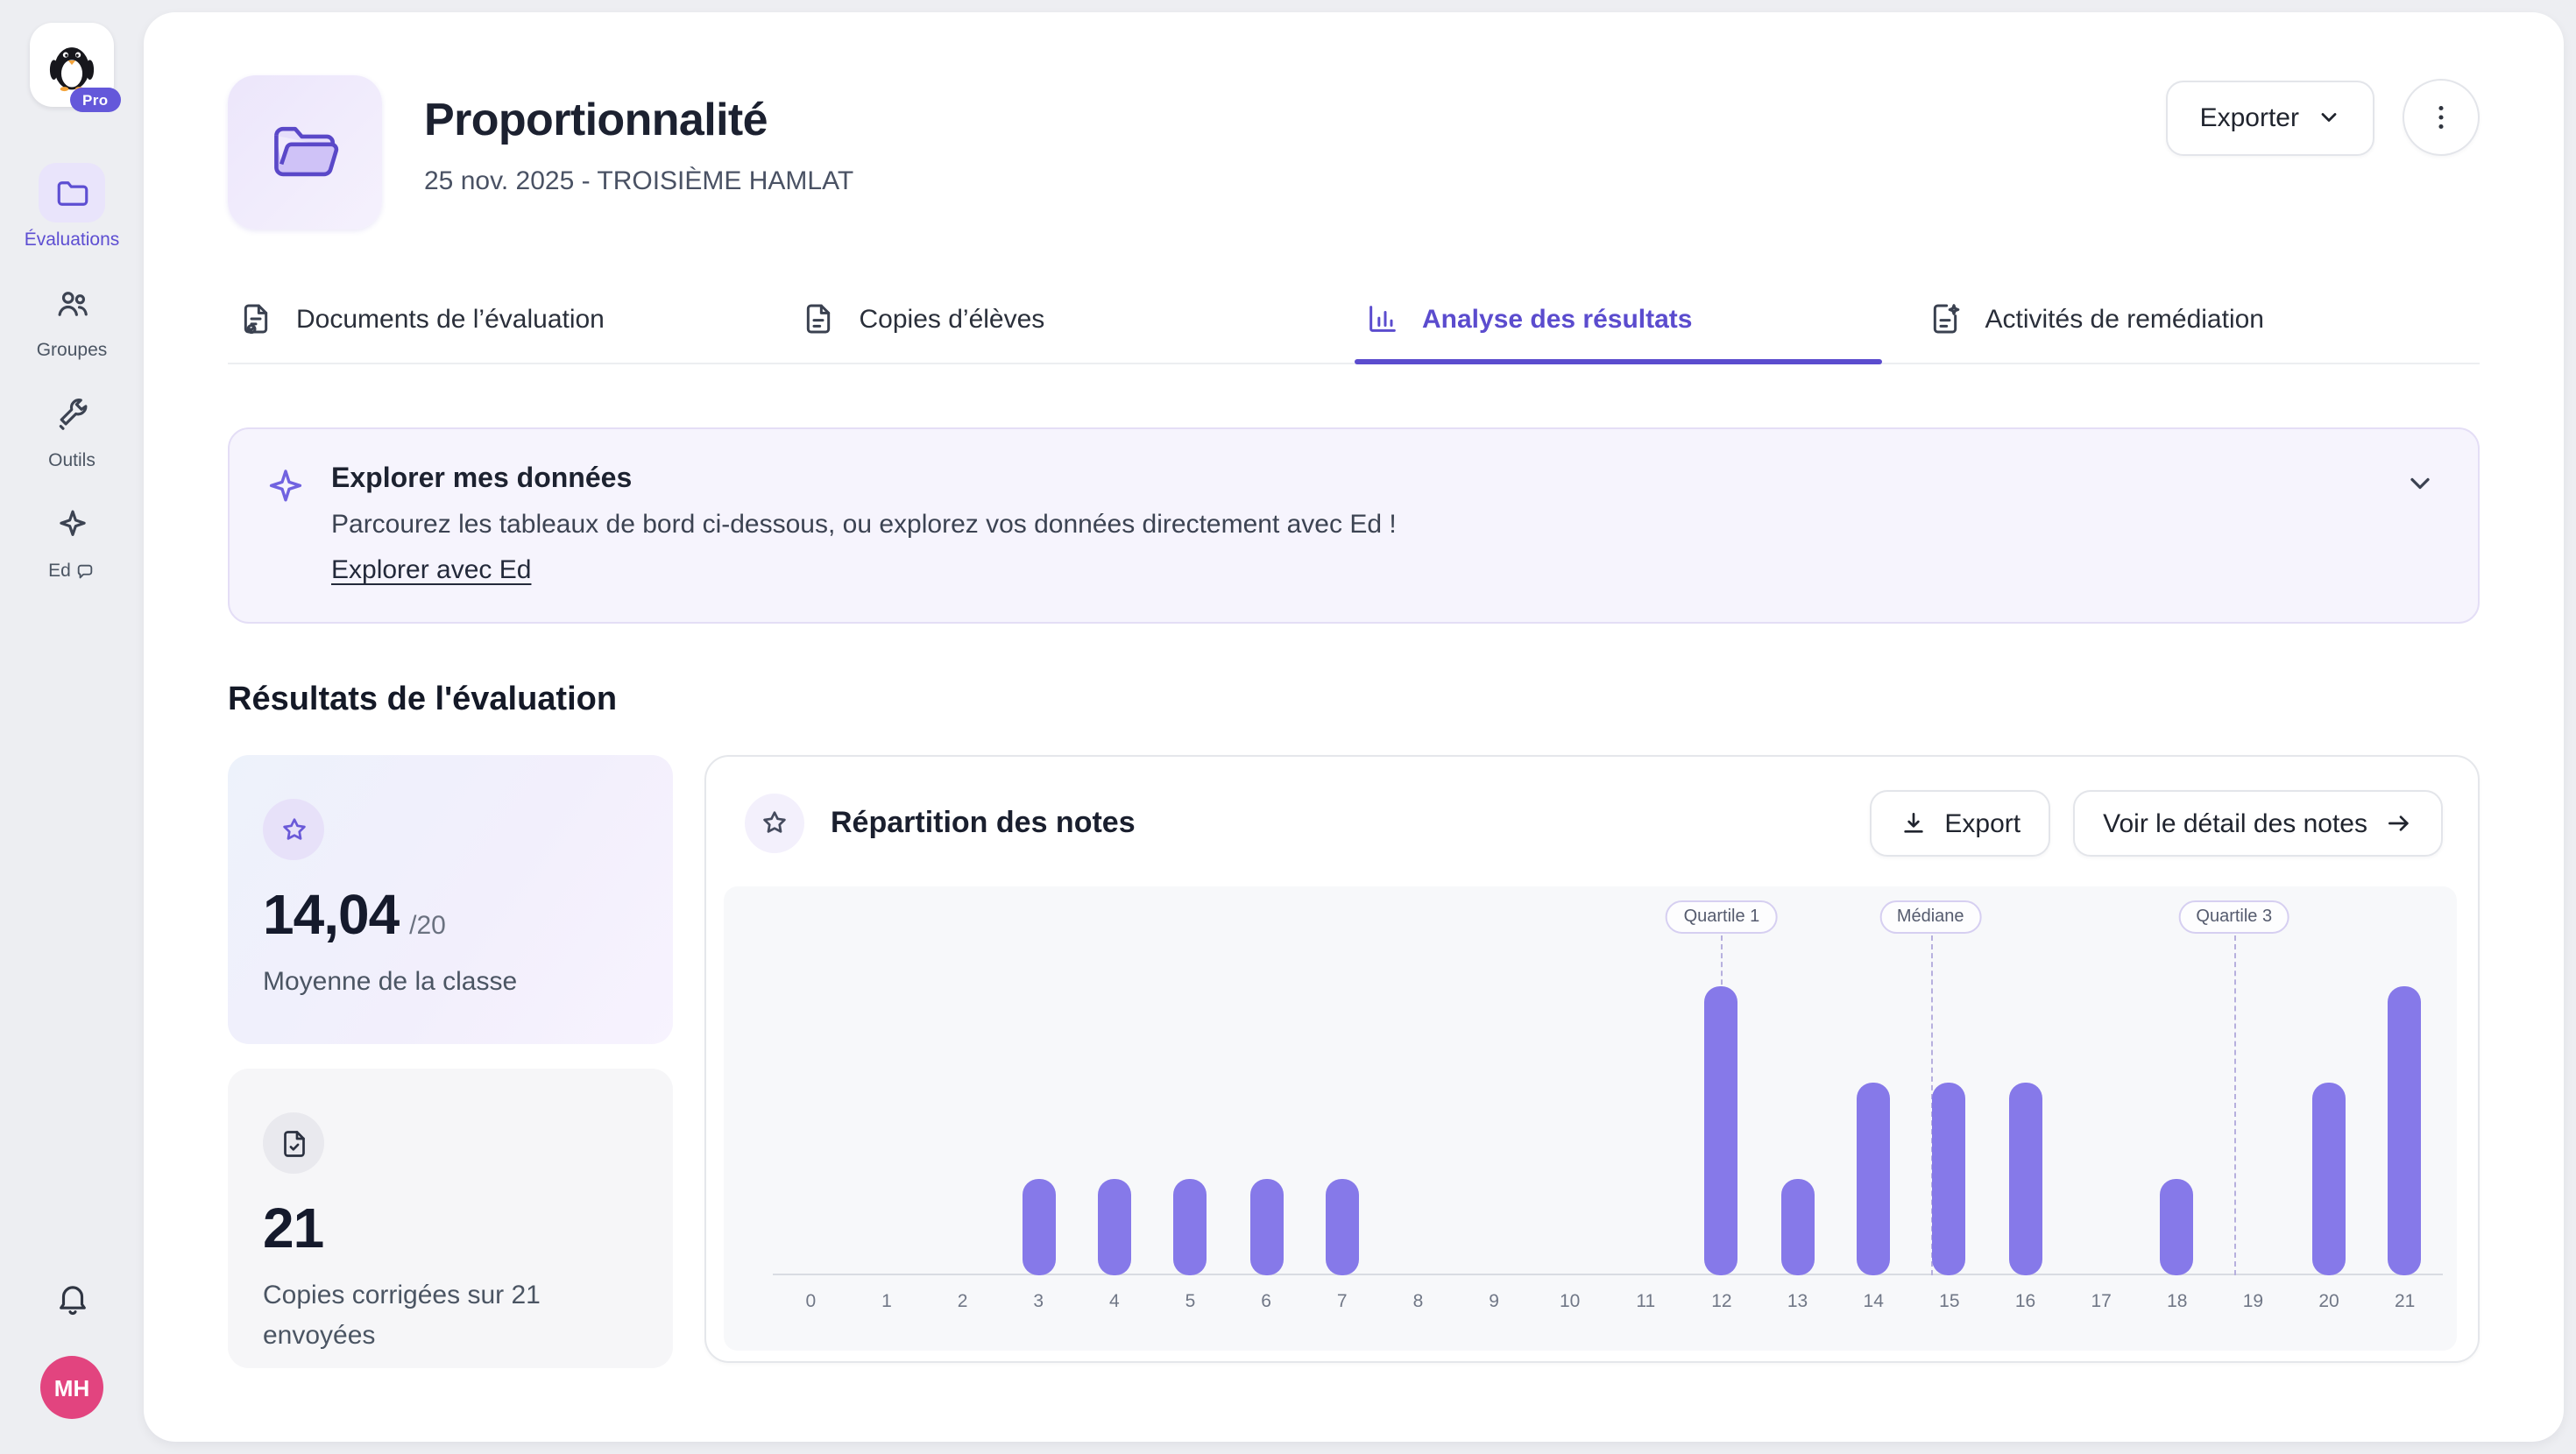 The image size is (2576, 1454). Describe the element at coordinates (1073, 319) in the screenshot. I see `tab-copies-eleves: Copies d’élèves` at that location.